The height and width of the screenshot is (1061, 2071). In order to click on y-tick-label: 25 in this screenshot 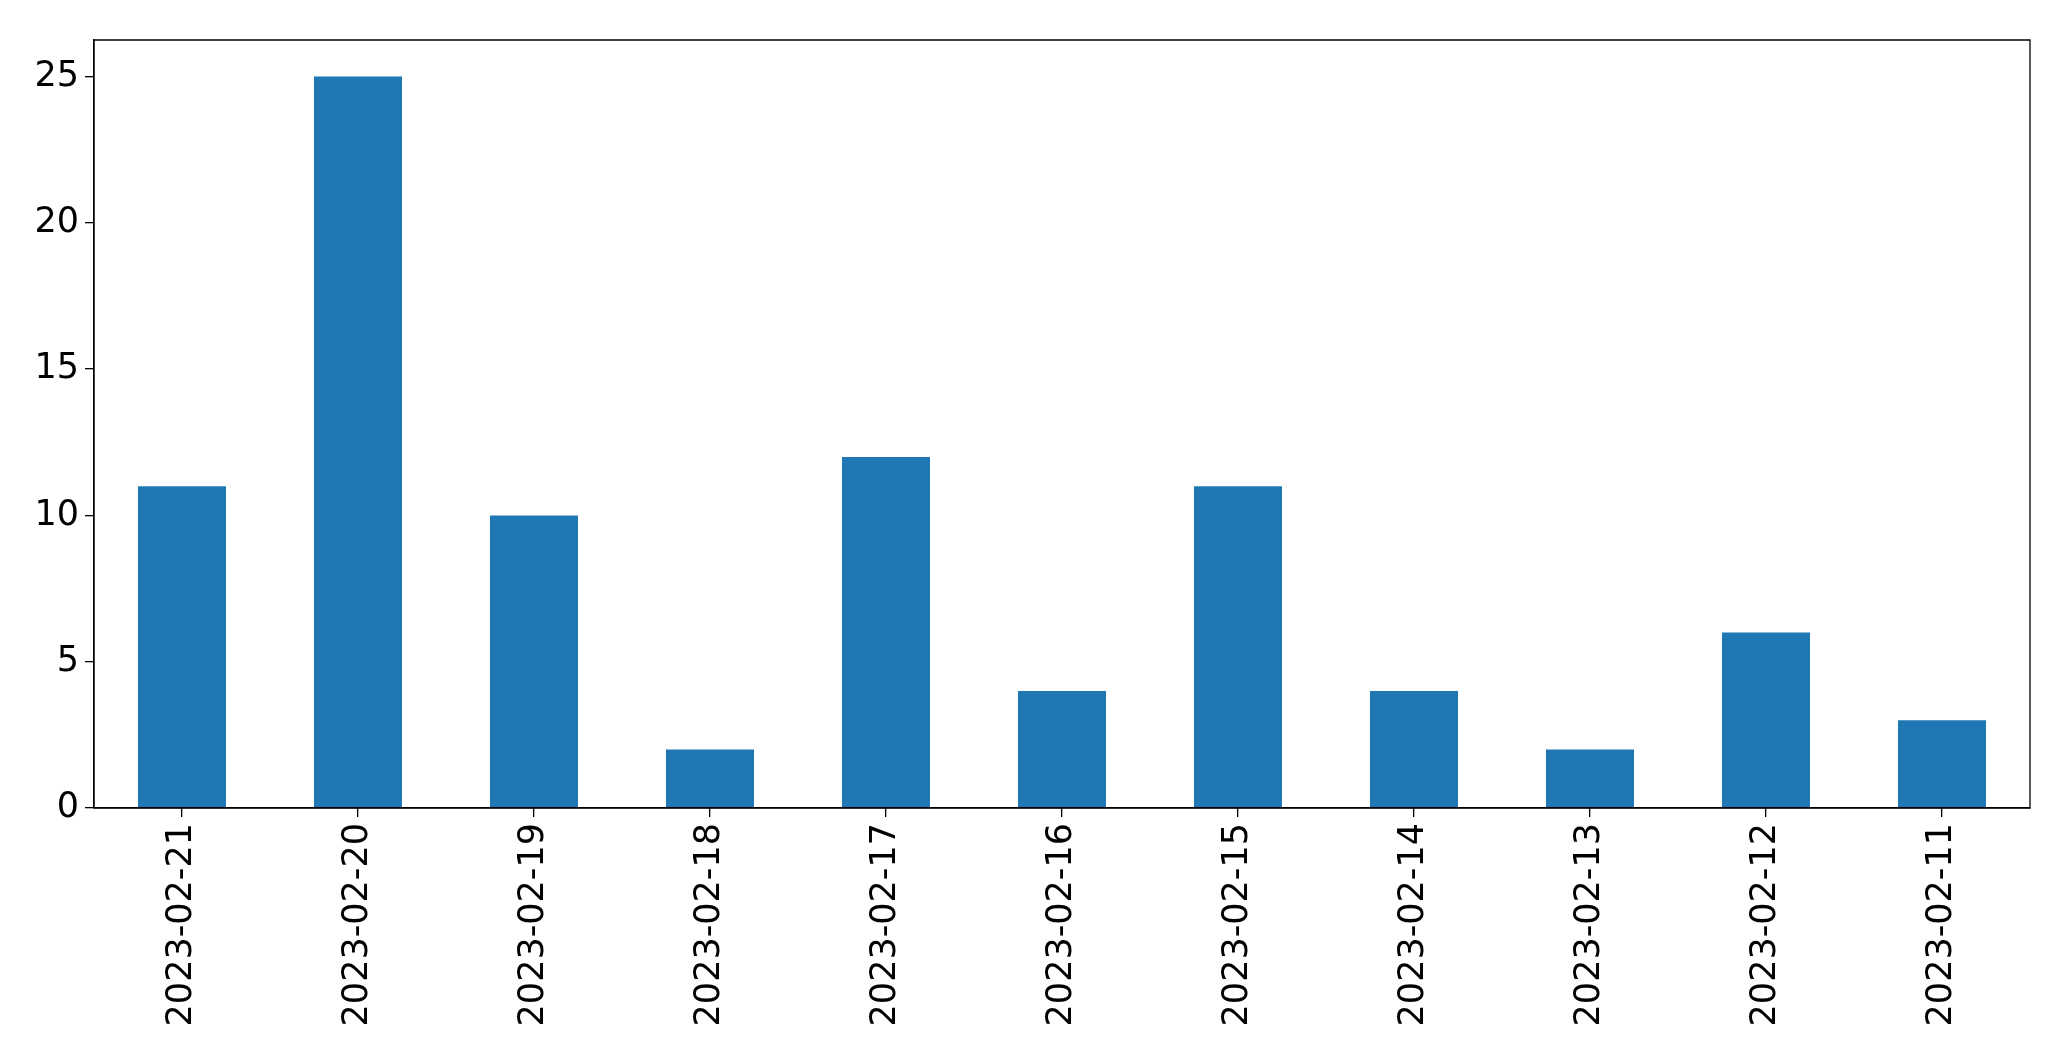, I will do `click(56, 73)`.